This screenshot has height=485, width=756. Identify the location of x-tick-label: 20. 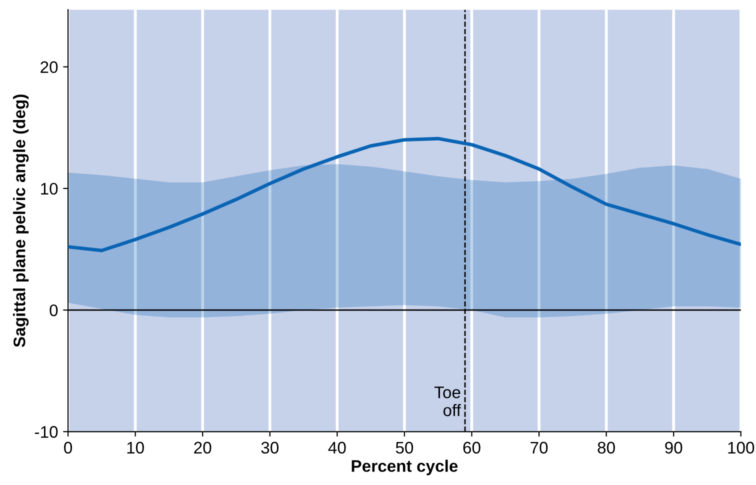
(203, 448).